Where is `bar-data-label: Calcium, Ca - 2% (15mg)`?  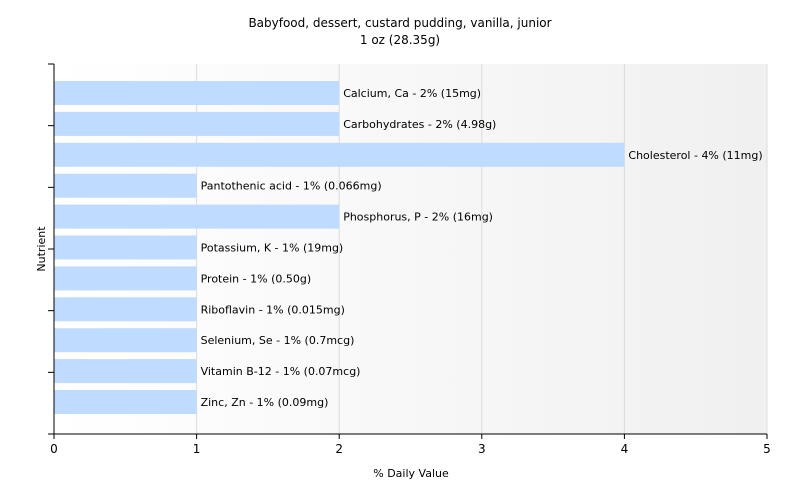 bar-data-label: Calcium, Ca - 2% (15mg) is located at coordinates (412, 93).